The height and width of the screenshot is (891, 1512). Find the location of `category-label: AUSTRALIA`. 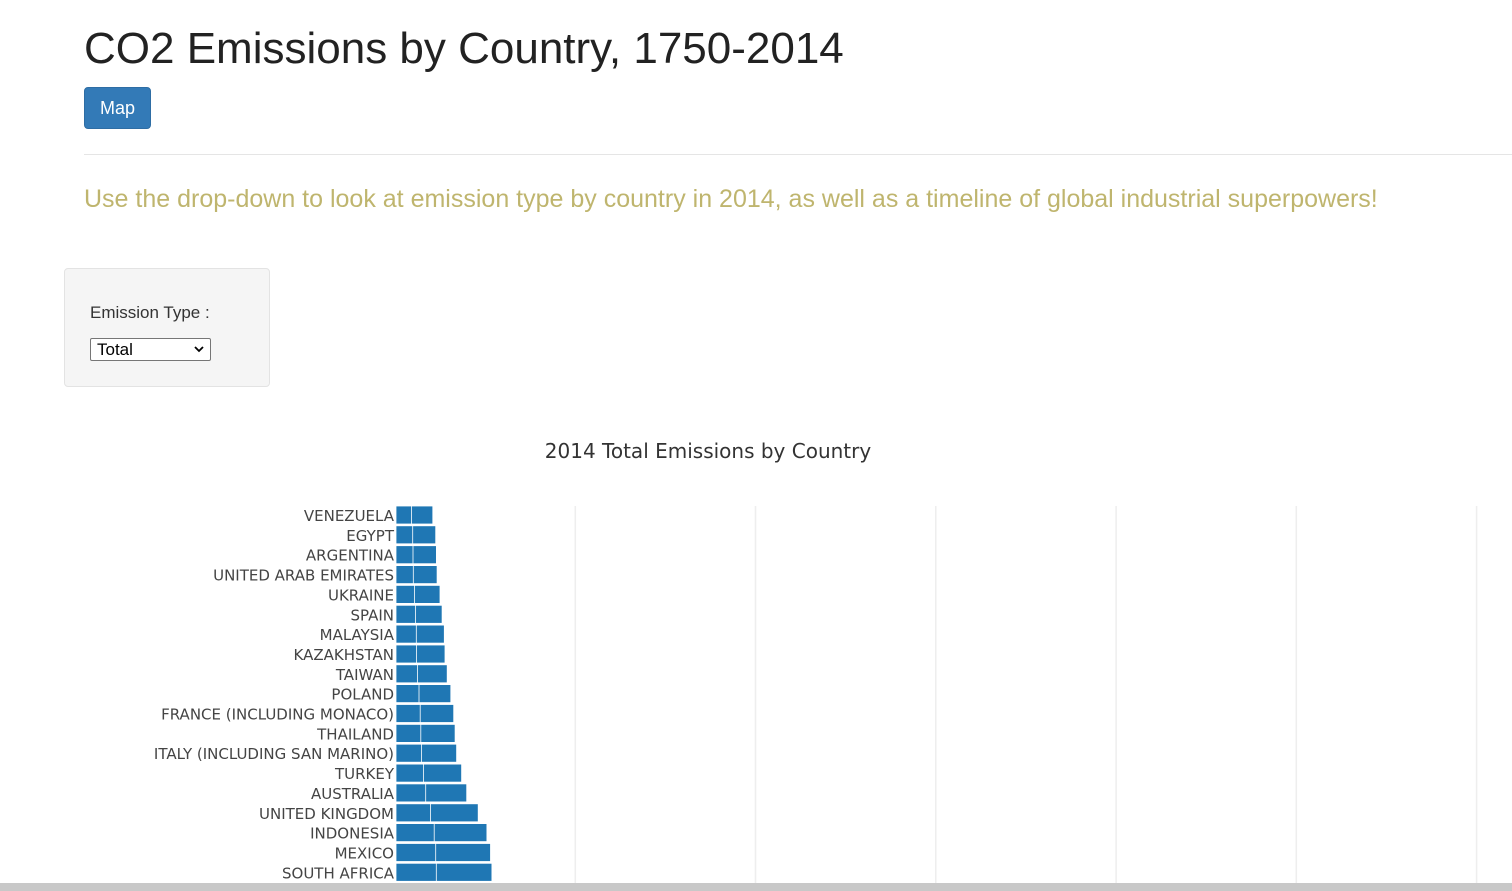

category-label: AUSTRALIA is located at coordinates (353, 794).